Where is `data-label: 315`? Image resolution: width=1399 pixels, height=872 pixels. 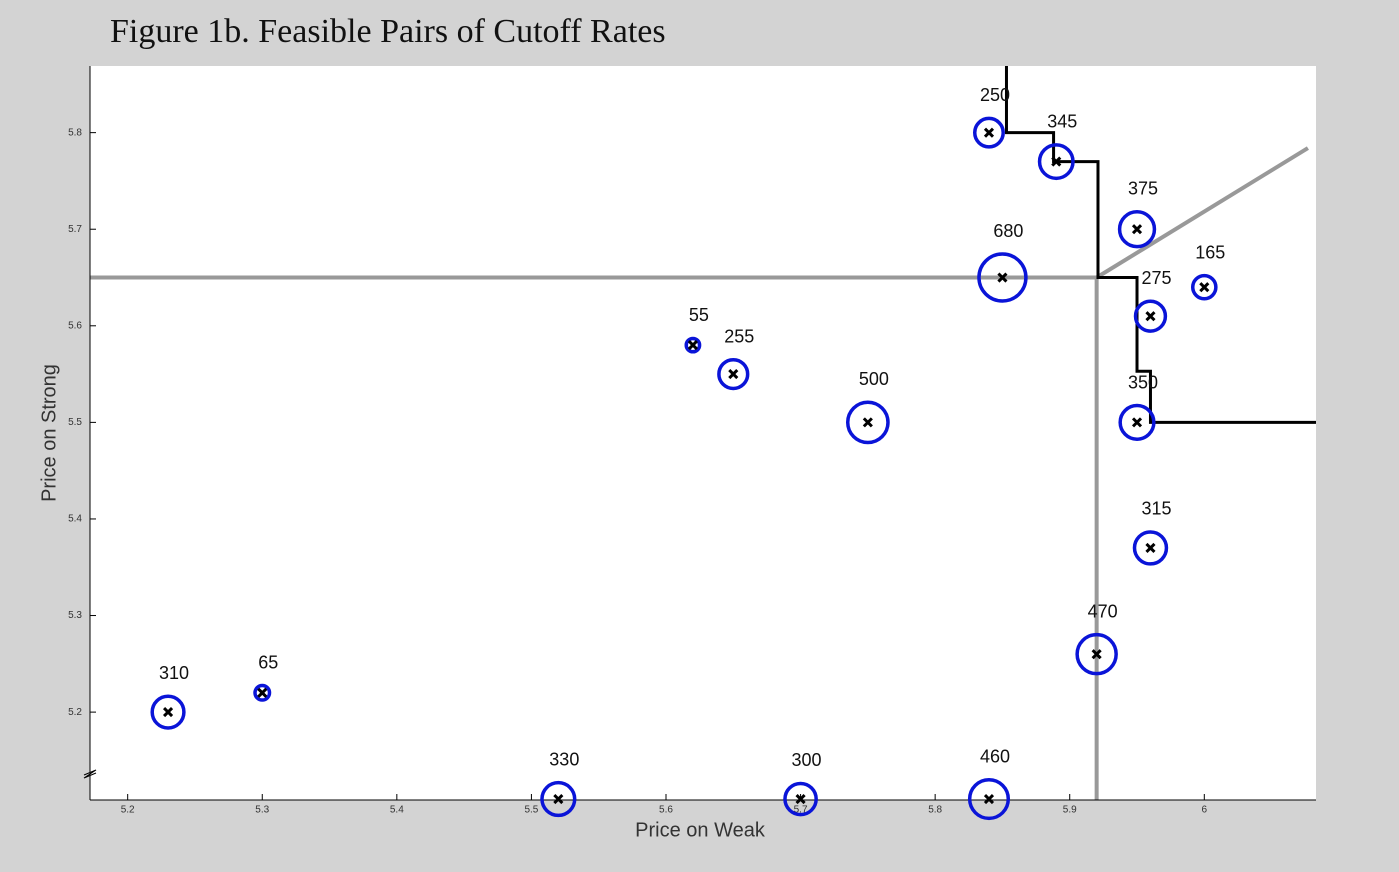 data-label: 315 is located at coordinates (1156, 509).